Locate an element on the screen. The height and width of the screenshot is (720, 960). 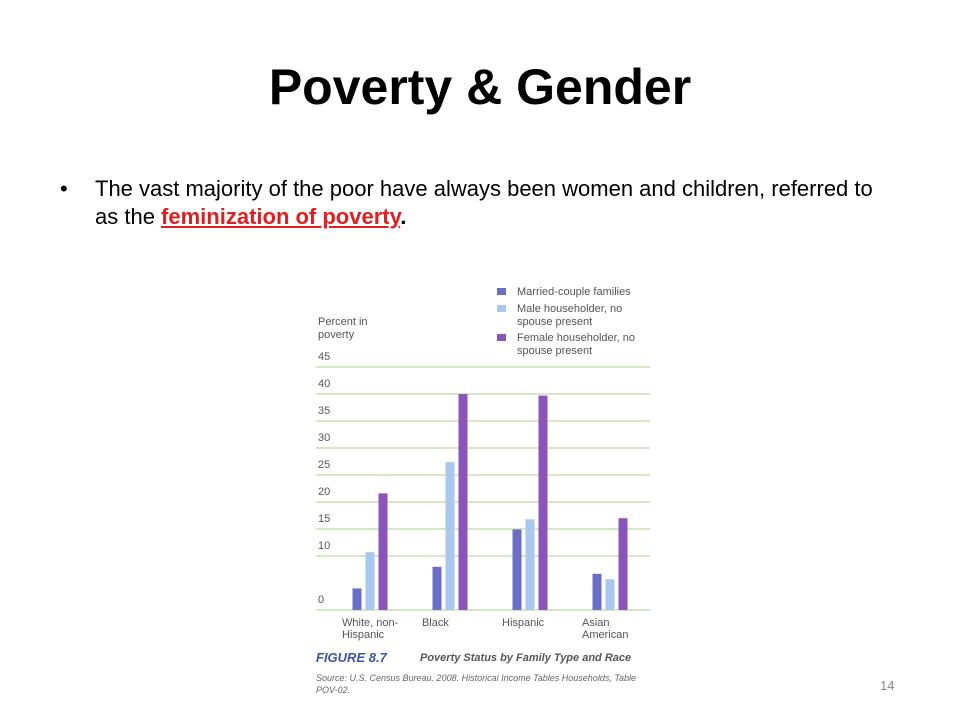
y-tick-label: 10 is located at coordinates (324, 546).